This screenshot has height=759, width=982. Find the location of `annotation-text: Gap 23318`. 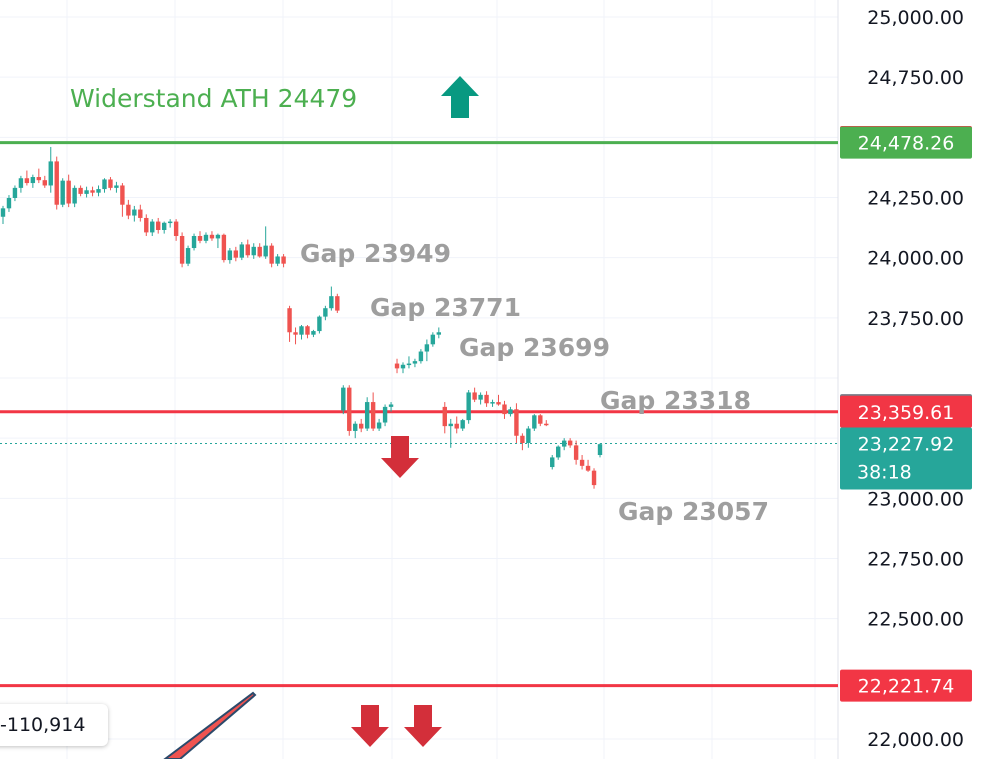

annotation-text: Gap 23318 is located at coordinates (675, 400).